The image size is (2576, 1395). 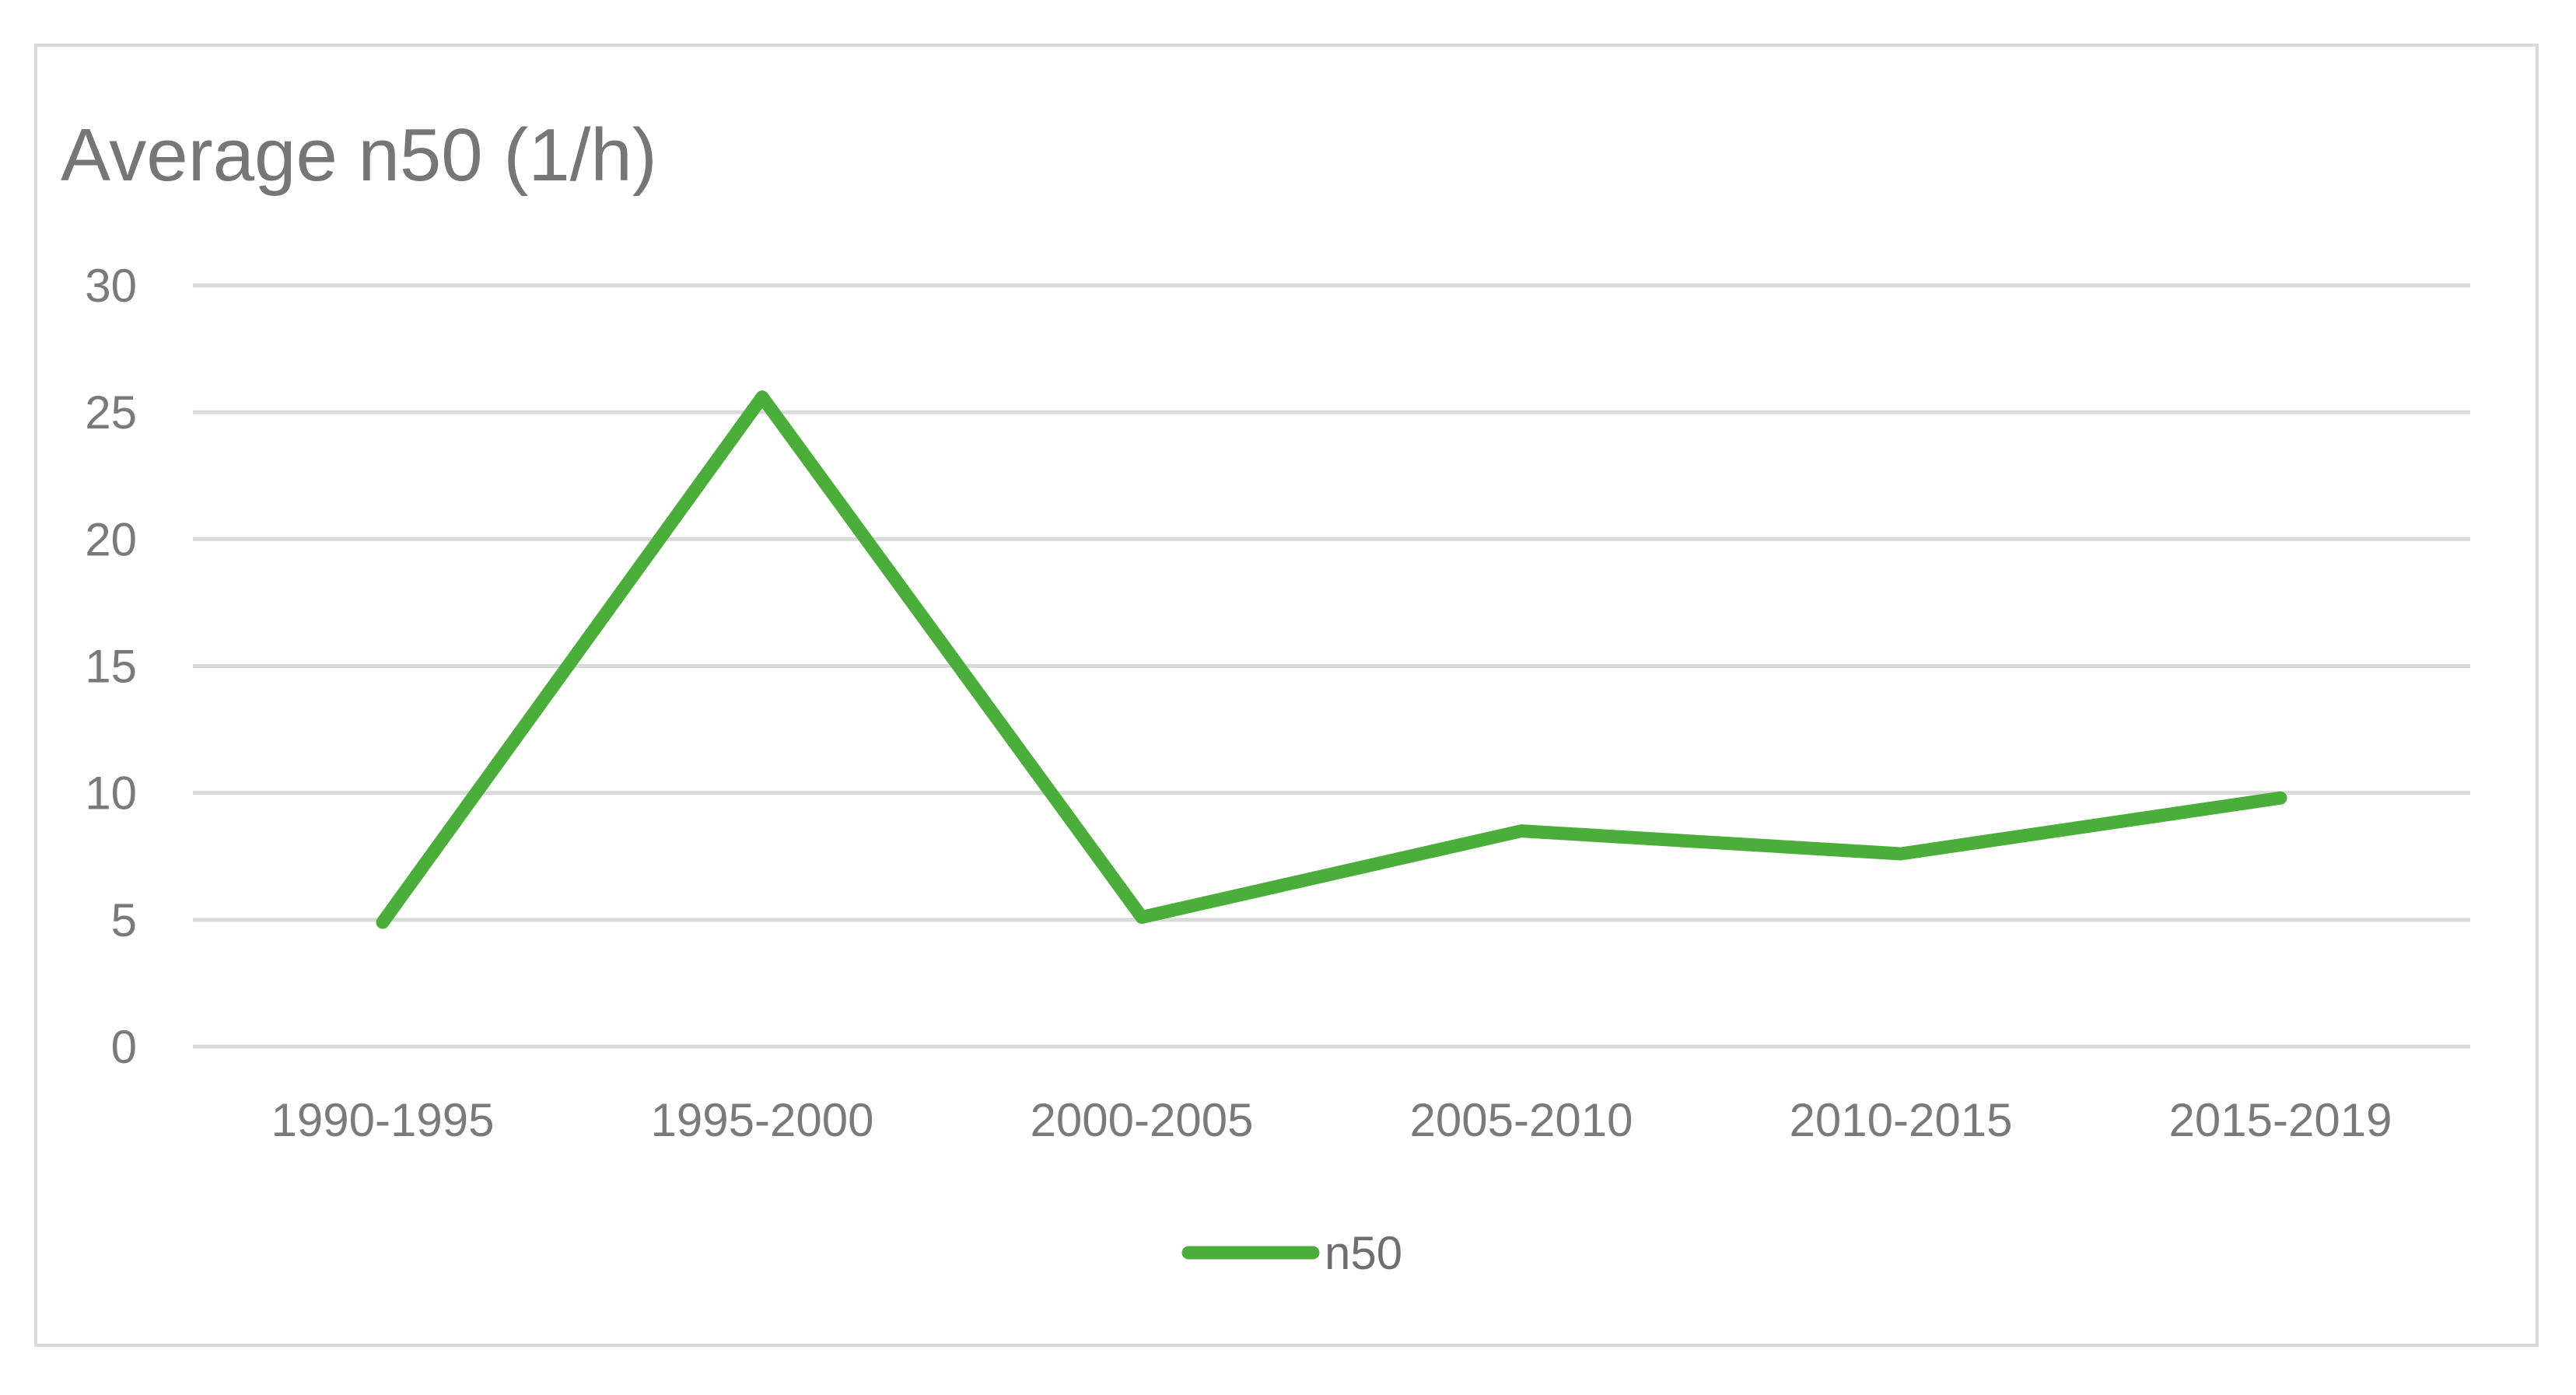 What do you see at coordinates (124, 920) in the screenshot?
I see `y-tick-label: 5` at bounding box center [124, 920].